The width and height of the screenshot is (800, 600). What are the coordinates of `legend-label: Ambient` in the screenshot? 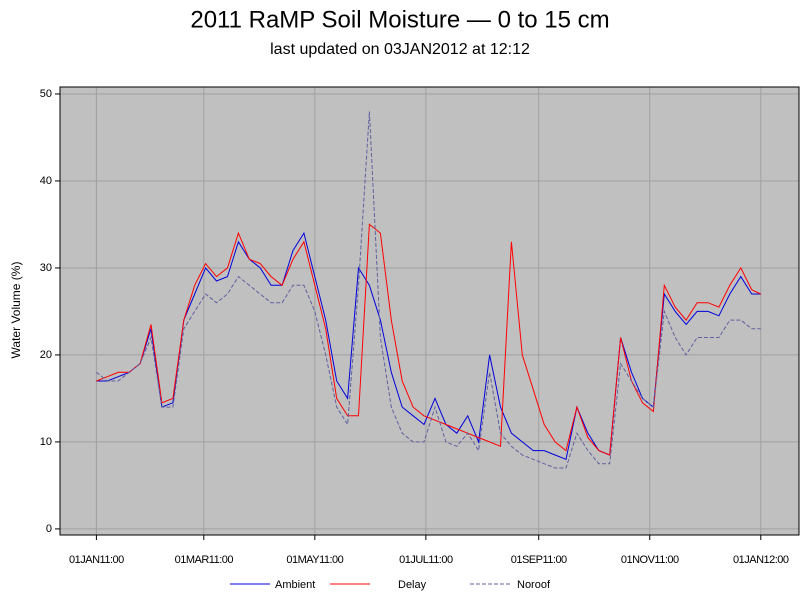 It's located at (295, 585).